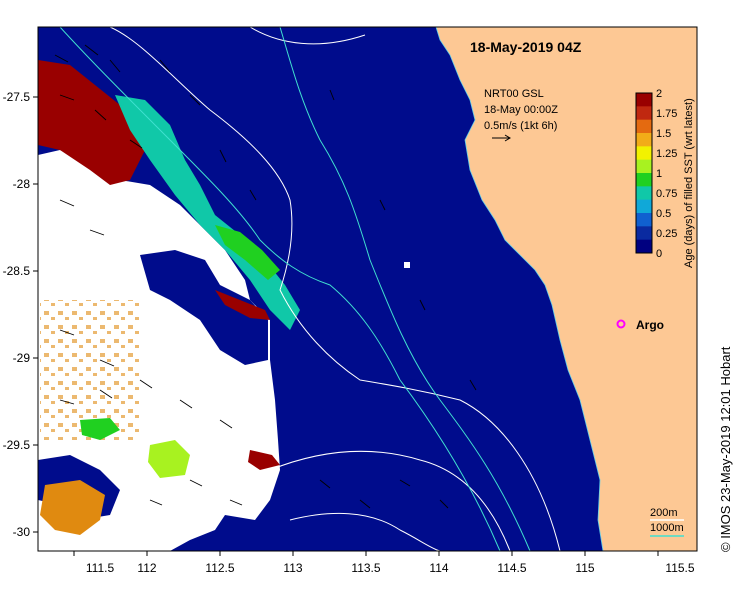 The image size is (739, 592). Describe the element at coordinates (521, 110) in the screenshot. I see `vector-time: 18-May 00:00Z` at that location.